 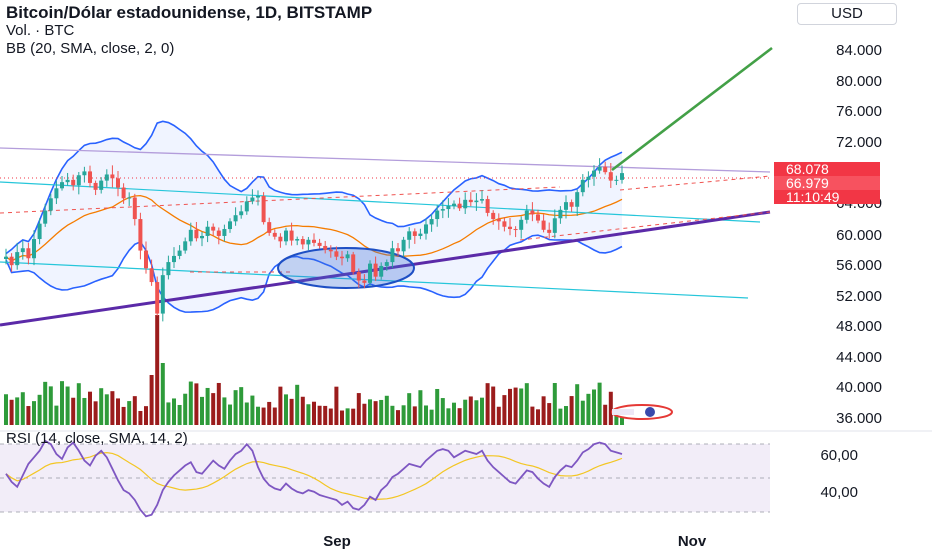 I want to click on dashed-resistance-line, so click(x=280, y=200).